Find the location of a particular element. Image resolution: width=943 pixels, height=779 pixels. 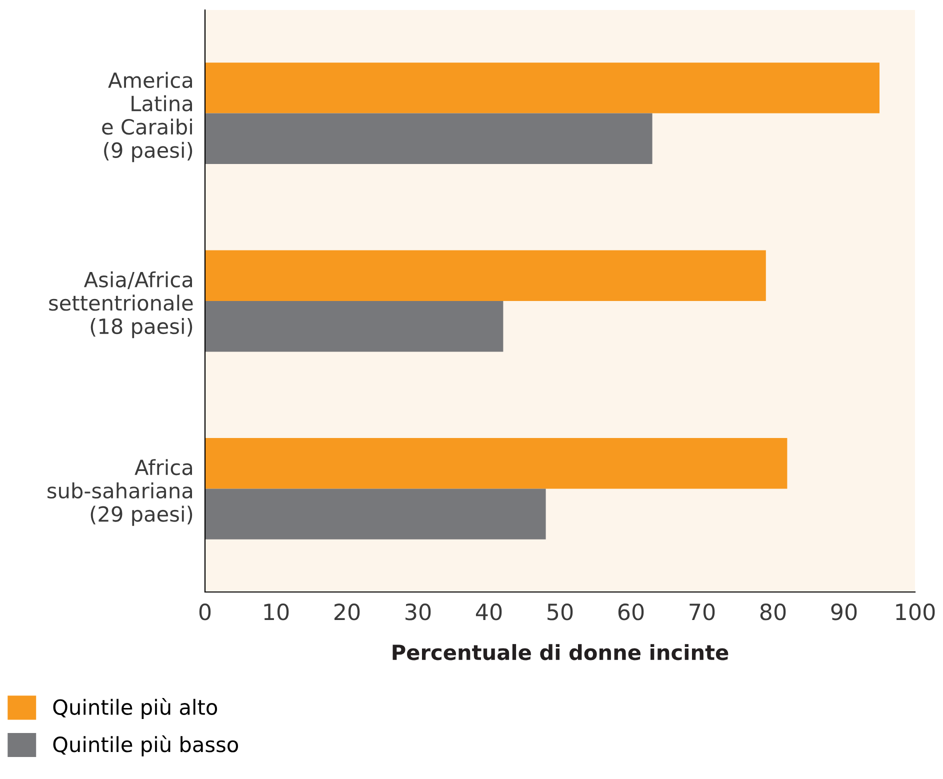

y-tick-label: Asia/Africa settentrionale (18 paesi) is located at coordinates (121, 304).